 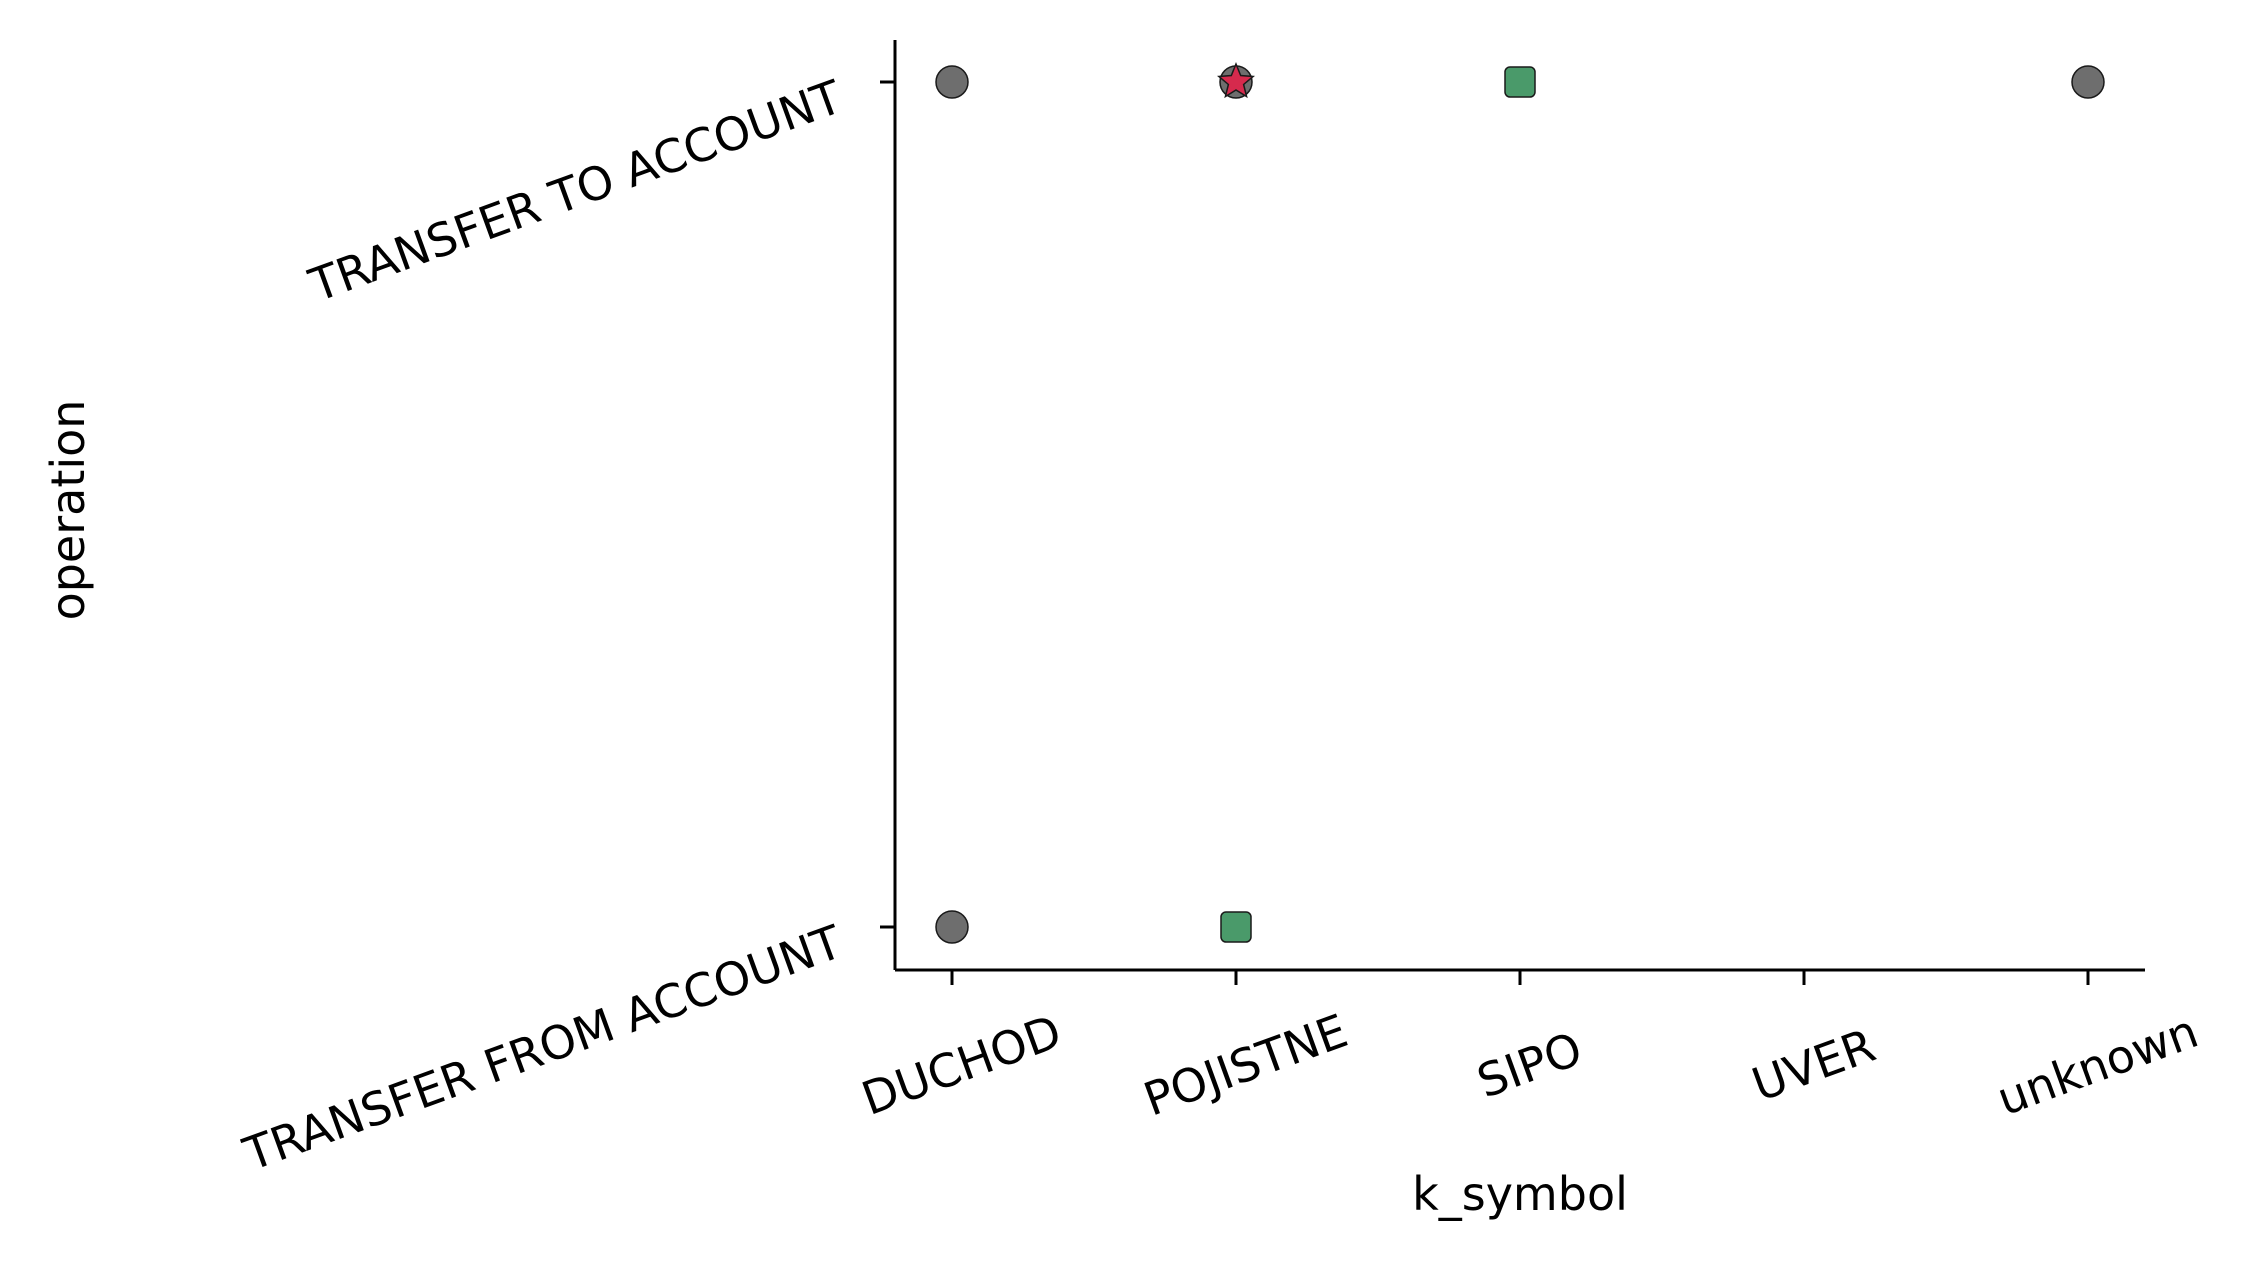 What do you see at coordinates (952, 82) in the screenshot?
I see `data-point-duchod-transfer-to-account-circle` at bounding box center [952, 82].